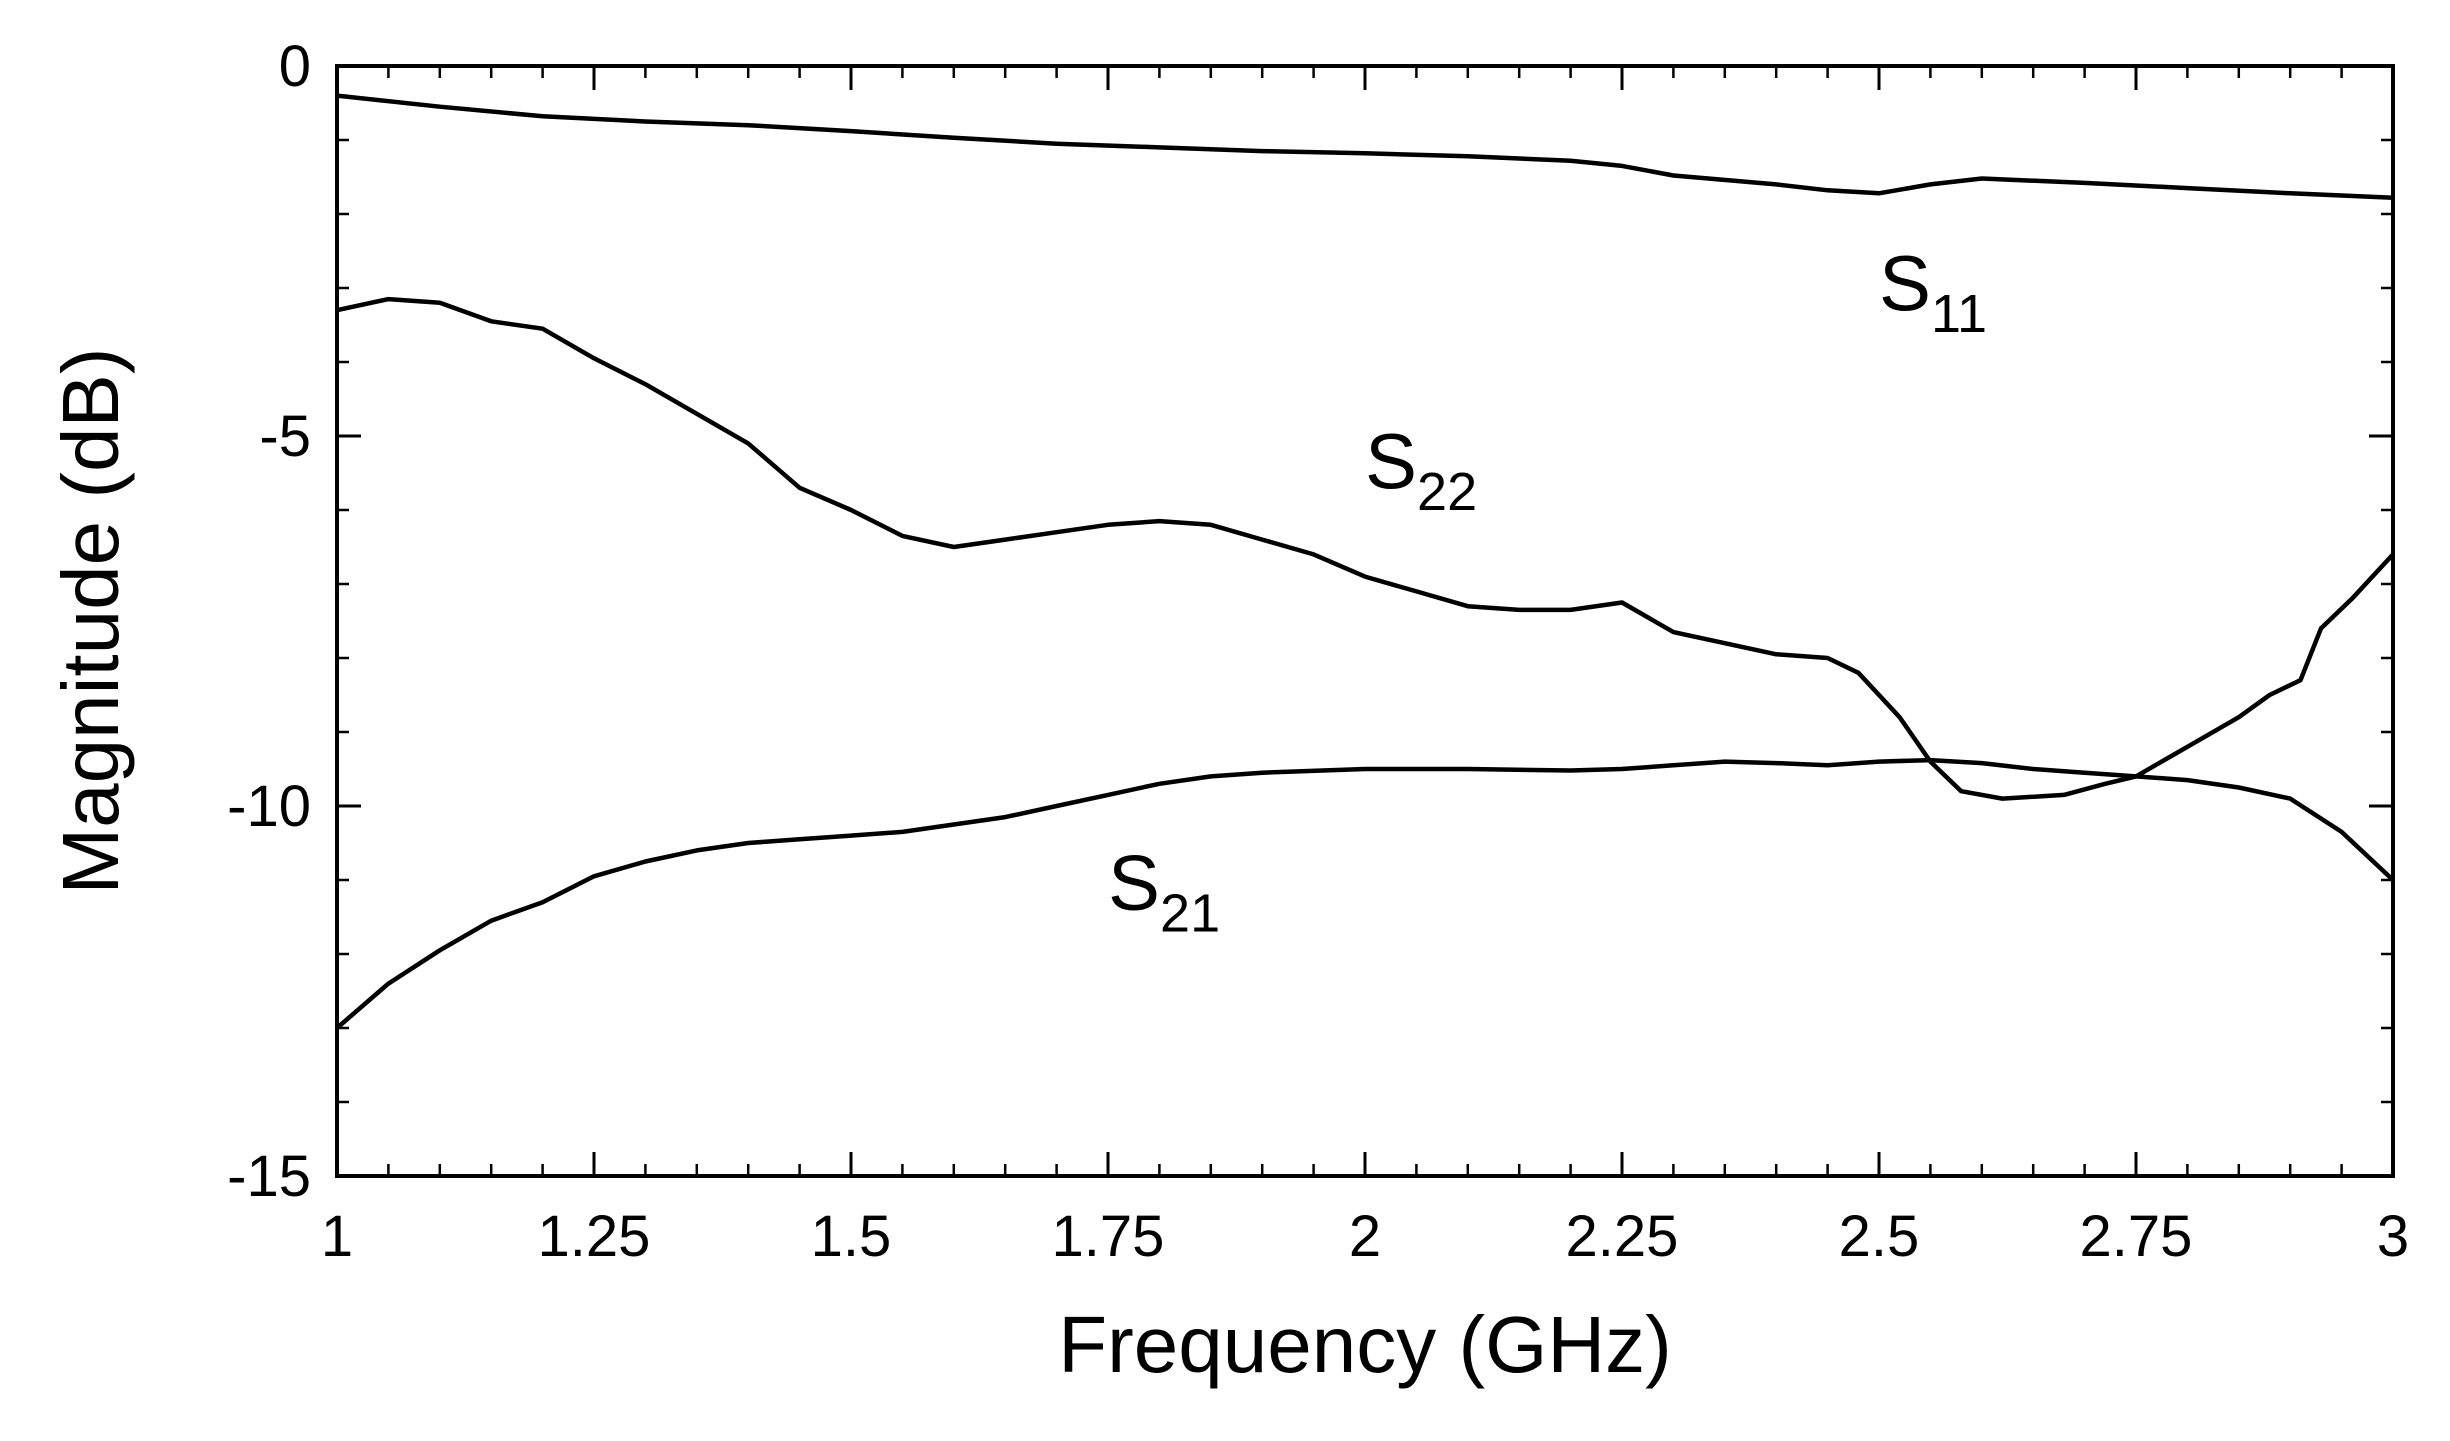 The height and width of the screenshot is (1441, 2450). I want to click on x-tick-label: 2, so click(1365, 1236).